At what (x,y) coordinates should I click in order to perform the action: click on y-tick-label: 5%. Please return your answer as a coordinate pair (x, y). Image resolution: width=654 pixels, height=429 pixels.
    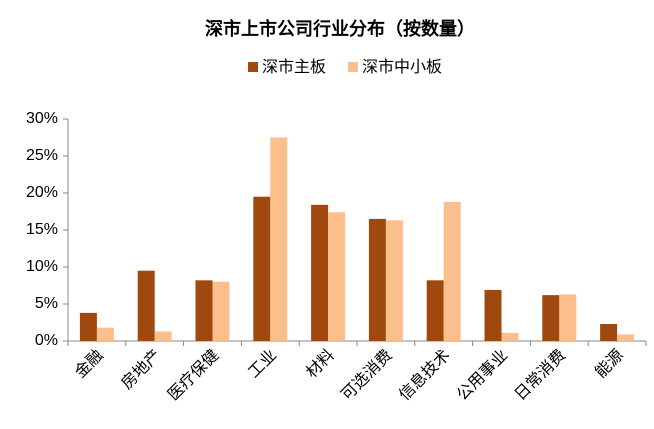
    Looking at the image, I should click on (46, 303).